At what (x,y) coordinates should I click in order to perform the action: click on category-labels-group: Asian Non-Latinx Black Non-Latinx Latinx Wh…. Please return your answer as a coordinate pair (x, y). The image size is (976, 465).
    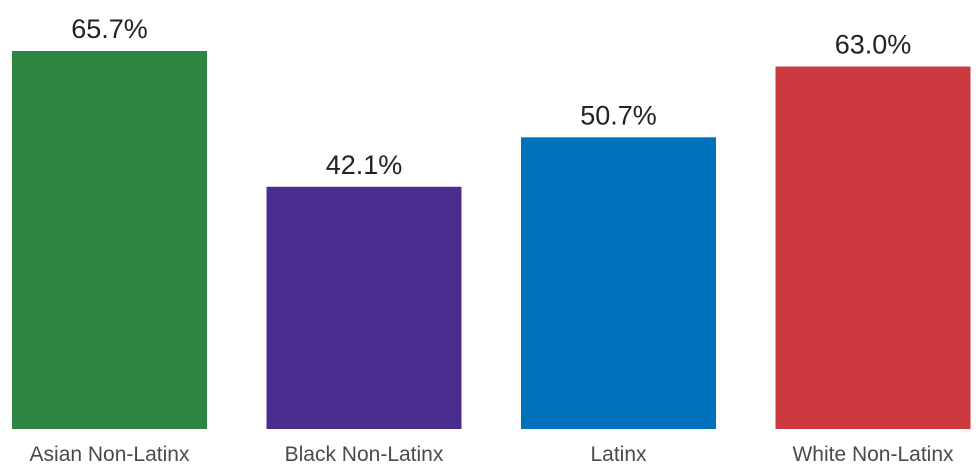
    Looking at the image, I should click on (492, 454).